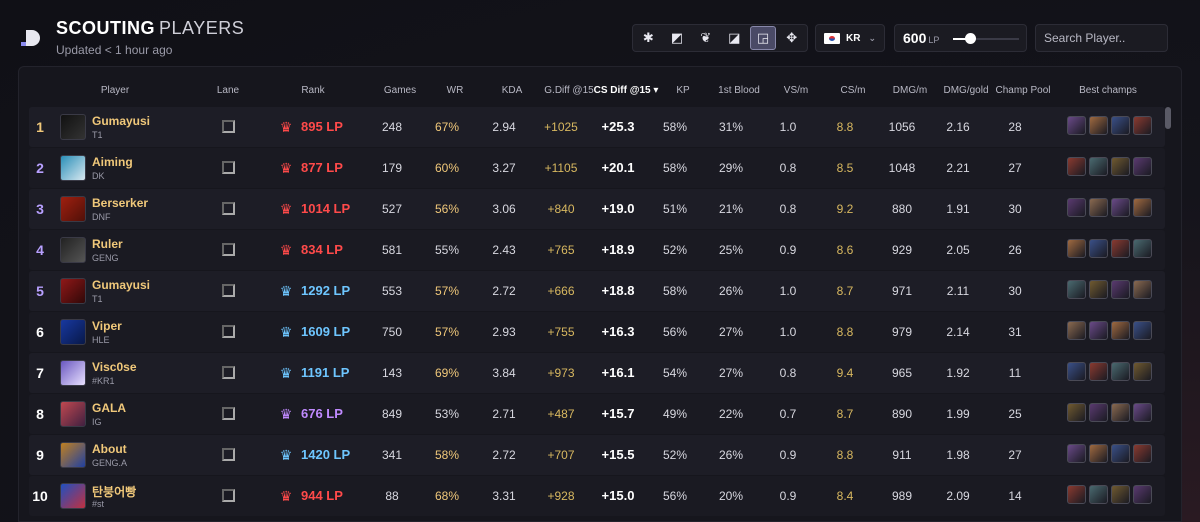 Image resolution: width=1200 pixels, height=522 pixels. What do you see at coordinates (107, 244) in the screenshot?
I see `player-name: Ruler` at bounding box center [107, 244].